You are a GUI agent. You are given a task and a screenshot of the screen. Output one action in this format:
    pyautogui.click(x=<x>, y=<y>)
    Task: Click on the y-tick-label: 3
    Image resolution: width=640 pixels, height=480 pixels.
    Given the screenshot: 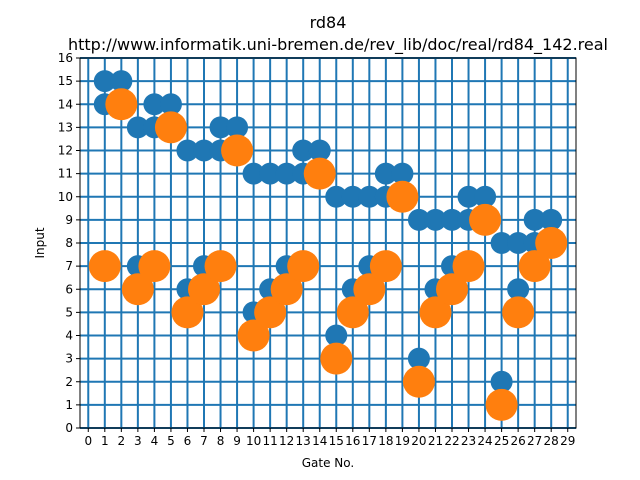 What is the action you would take?
    pyautogui.click(x=69, y=359)
    